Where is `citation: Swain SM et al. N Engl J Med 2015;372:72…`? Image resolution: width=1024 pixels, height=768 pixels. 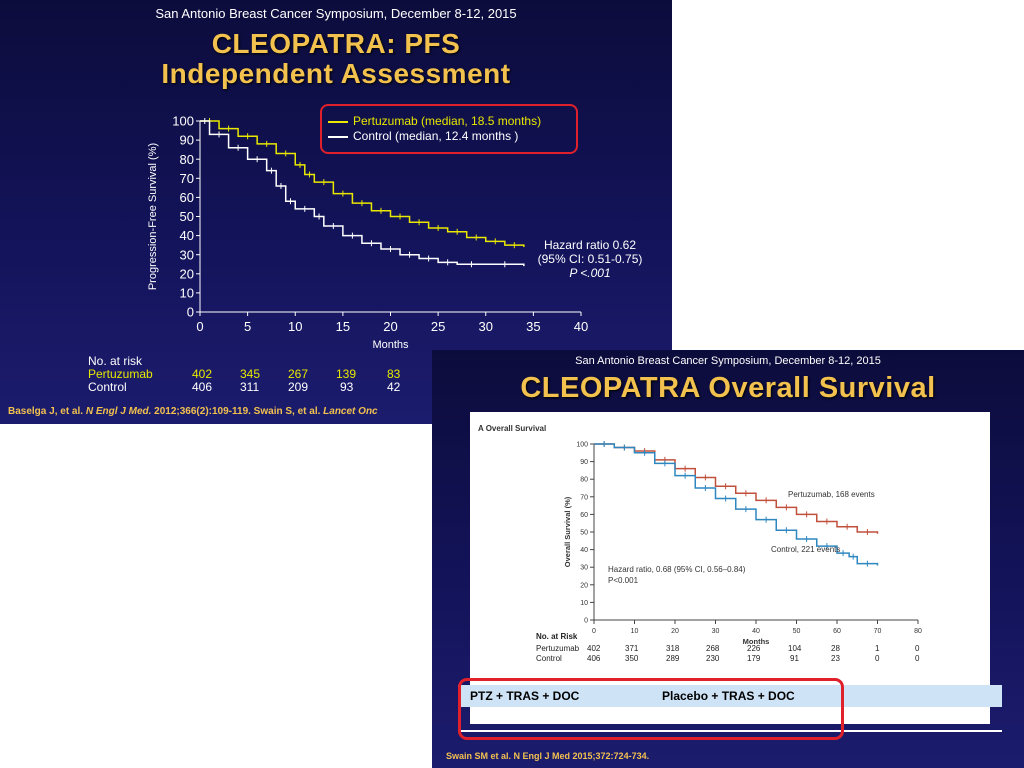
citation: Swain SM et al. N Engl J Med 2015;372:72… is located at coordinates (548, 756).